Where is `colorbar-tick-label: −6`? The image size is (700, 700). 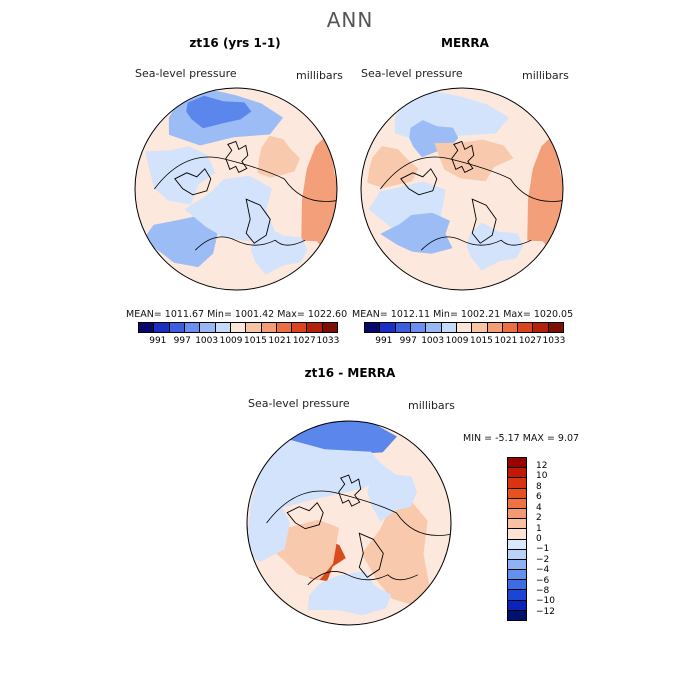
colorbar-tick-label: −6 is located at coordinates (543, 580).